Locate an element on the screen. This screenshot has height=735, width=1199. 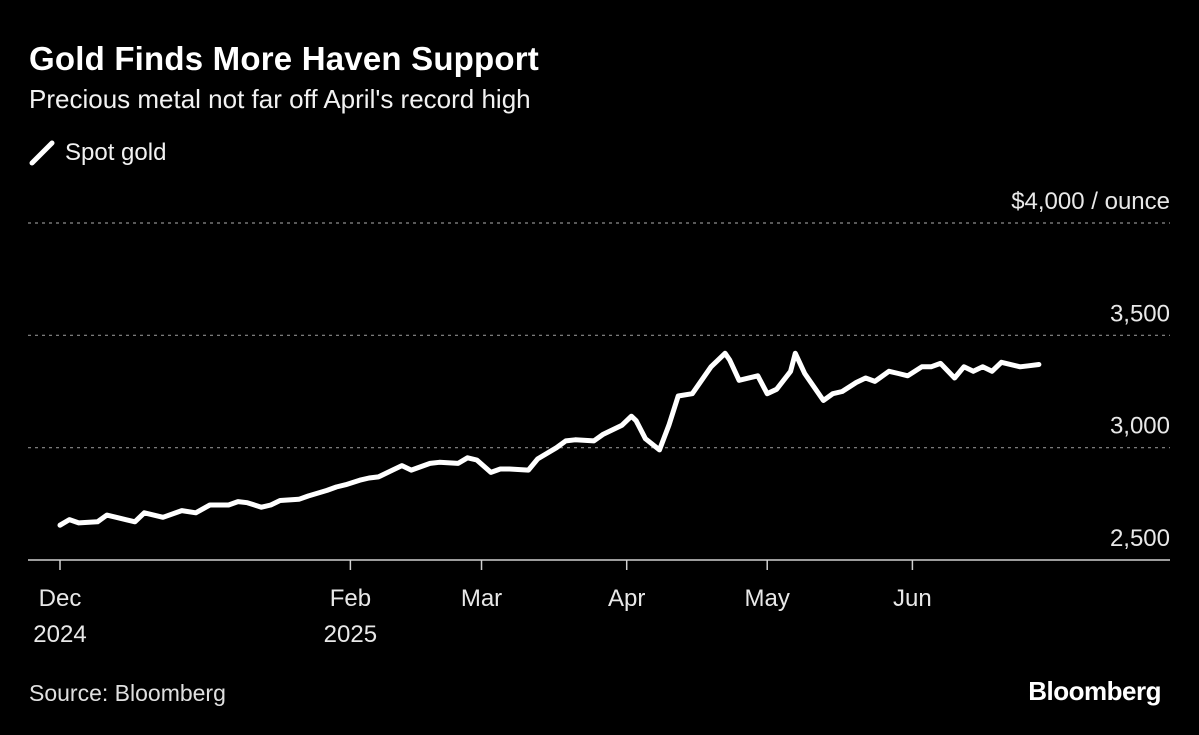
x-tick-label: Feb is located at coordinates (350, 598).